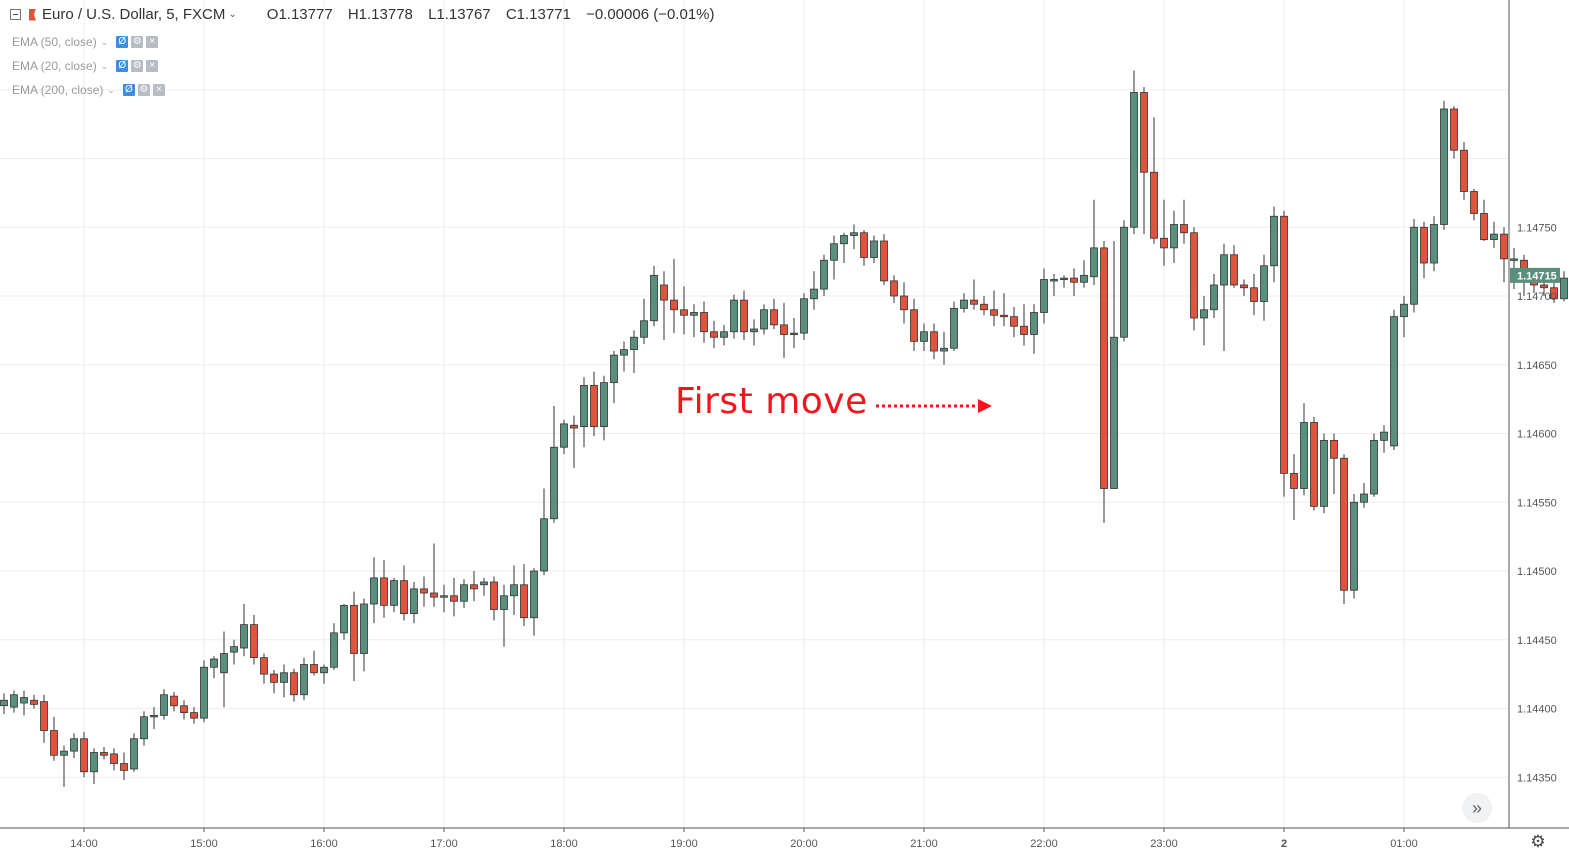 This screenshot has width=1569, height=856. What do you see at coordinates (54, 66) in the screenshot?
I see `indicator-label: EMA (20, close)` at bounding box center [54, 66].